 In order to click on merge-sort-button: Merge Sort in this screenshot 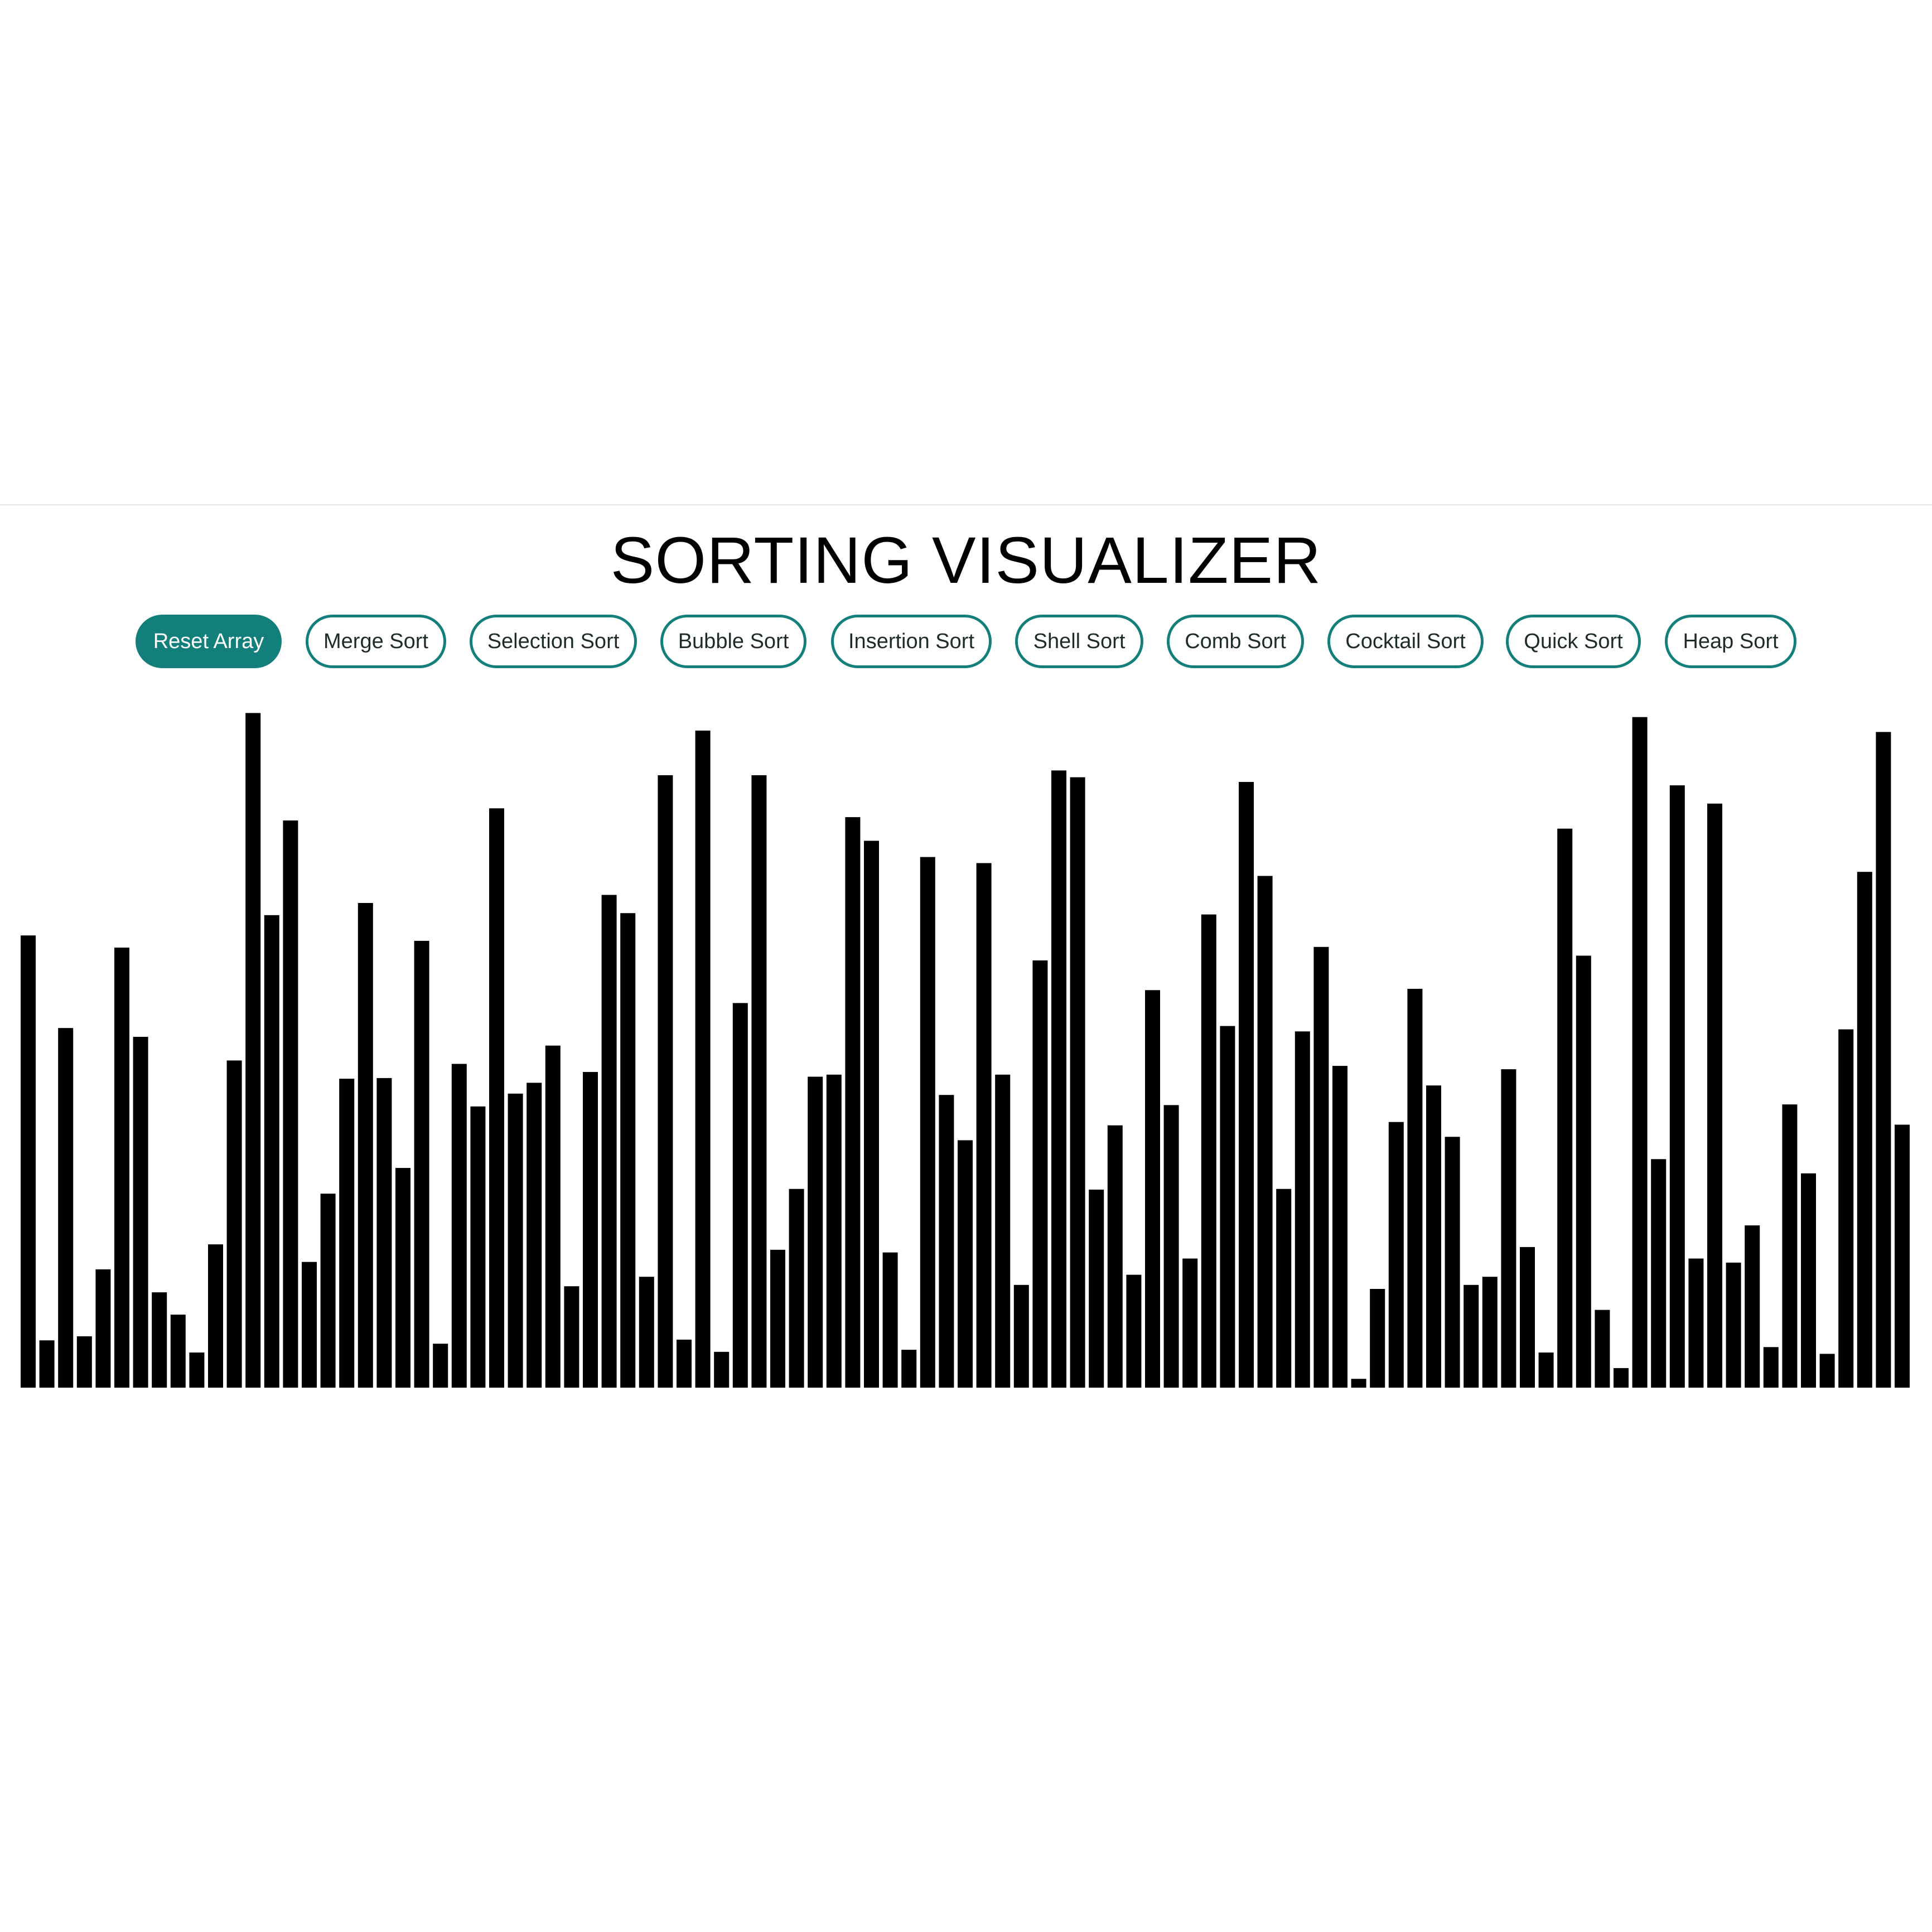, I will do `click(376, 641)`.